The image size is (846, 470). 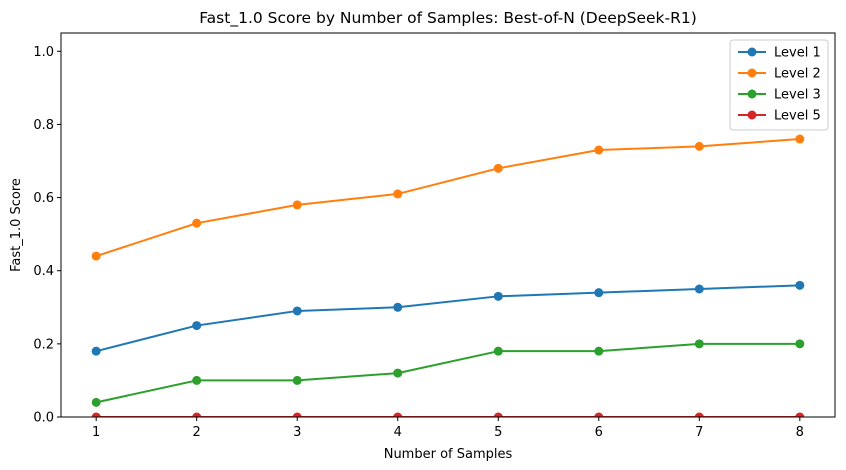 I want to click on y-axis-title: Fast_1.0 Score, so click(x=16, y=225).